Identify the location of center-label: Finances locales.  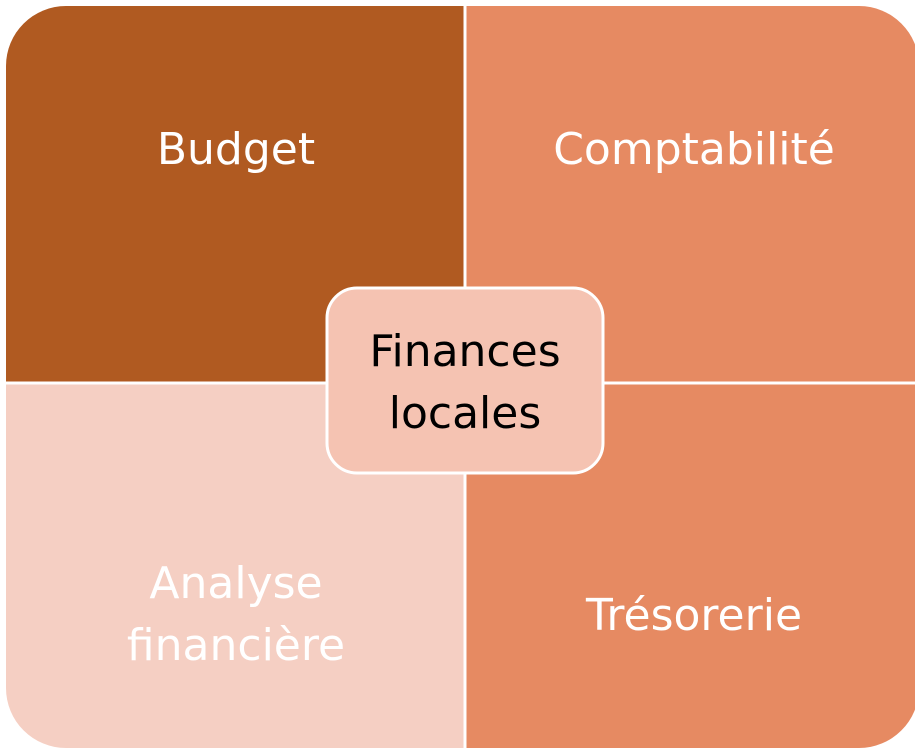
(464, 382).